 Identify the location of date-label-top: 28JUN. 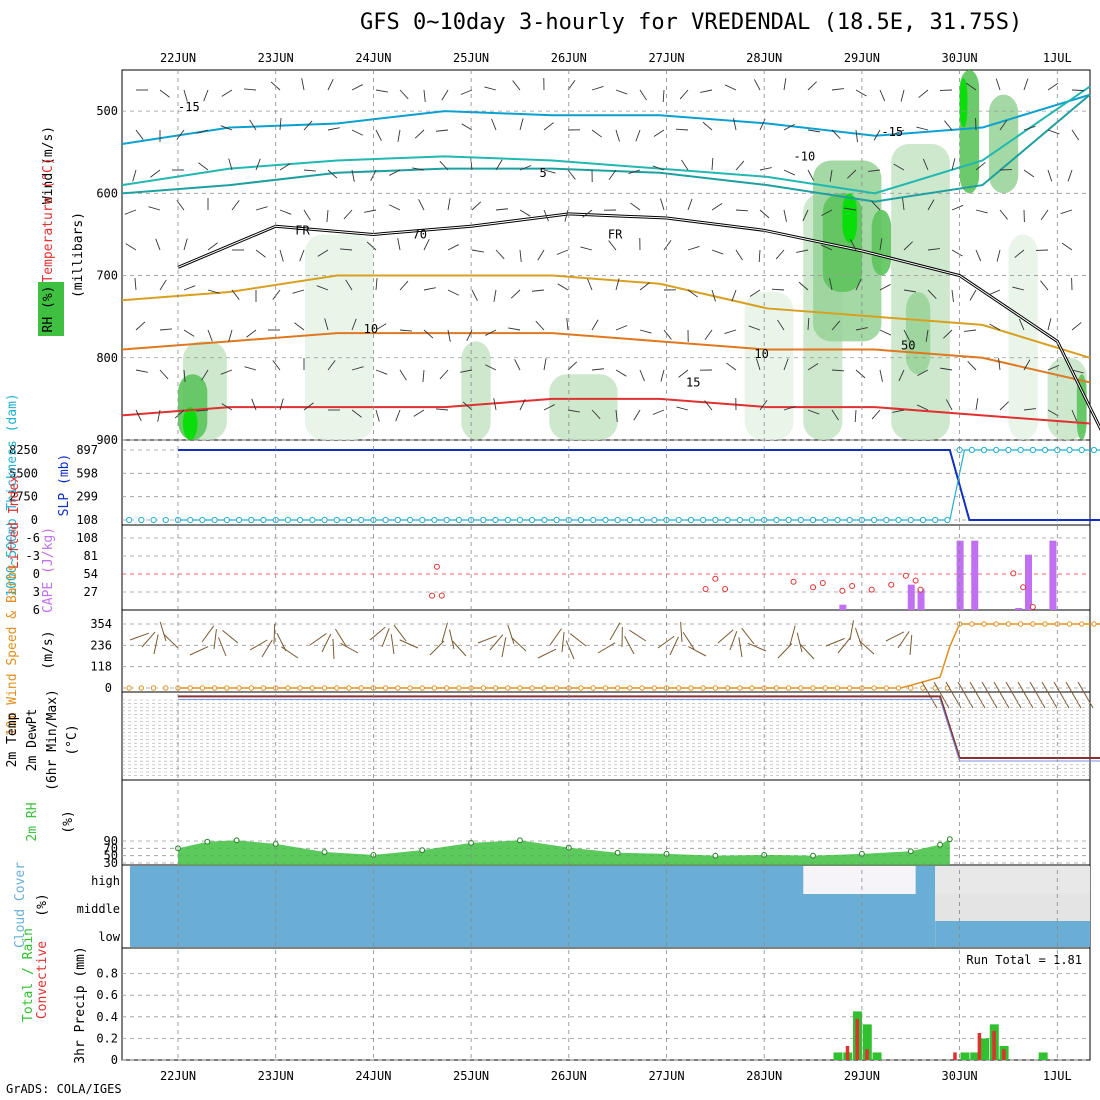
(764, 58).